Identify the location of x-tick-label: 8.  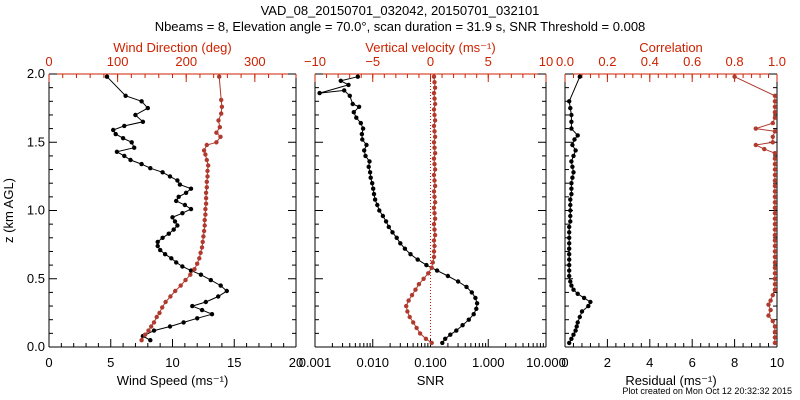
(734, 362).